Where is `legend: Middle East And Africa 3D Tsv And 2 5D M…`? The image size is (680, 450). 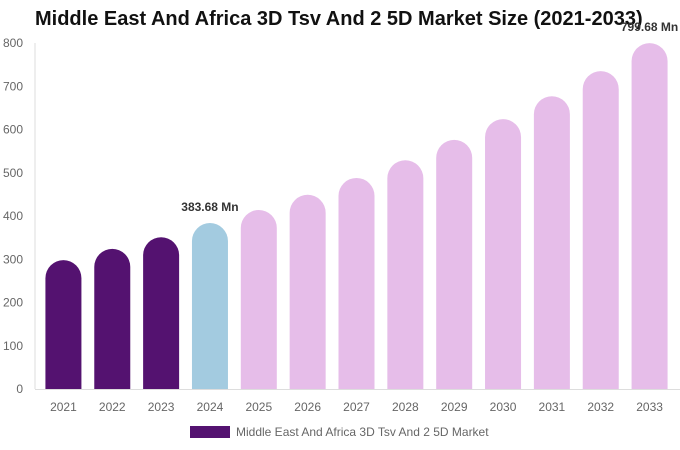 legend: Middle East And Africa 3D Tsv And 2 5D M… is located at coordinates (339, 432).